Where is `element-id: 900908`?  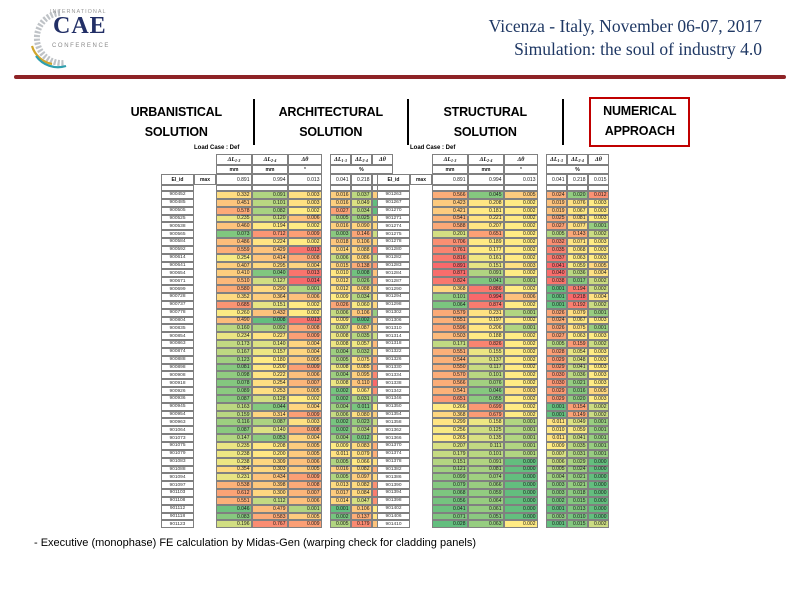 element-id: 900908 is located at coordinates (177, 375).